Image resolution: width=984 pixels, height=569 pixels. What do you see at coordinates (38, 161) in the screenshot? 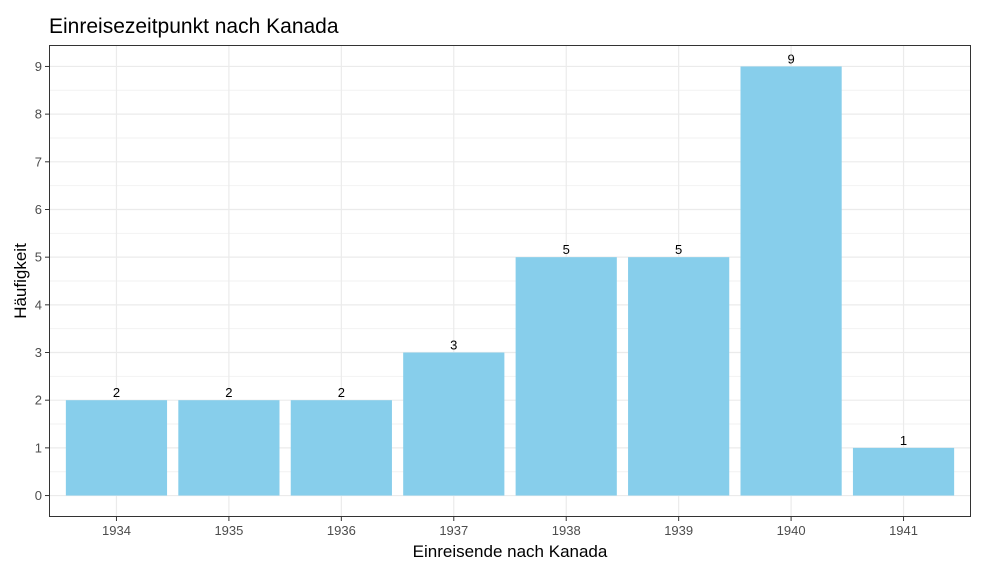
I see `y-tick-label: 7` at bounding box center [38, 161].